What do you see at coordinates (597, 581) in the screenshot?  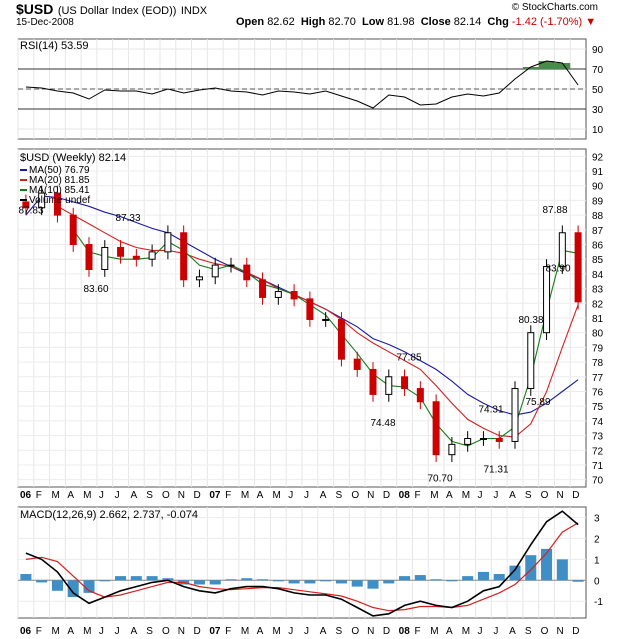 I see `macd-tick-label: 0` at bounding box center [597, 581].